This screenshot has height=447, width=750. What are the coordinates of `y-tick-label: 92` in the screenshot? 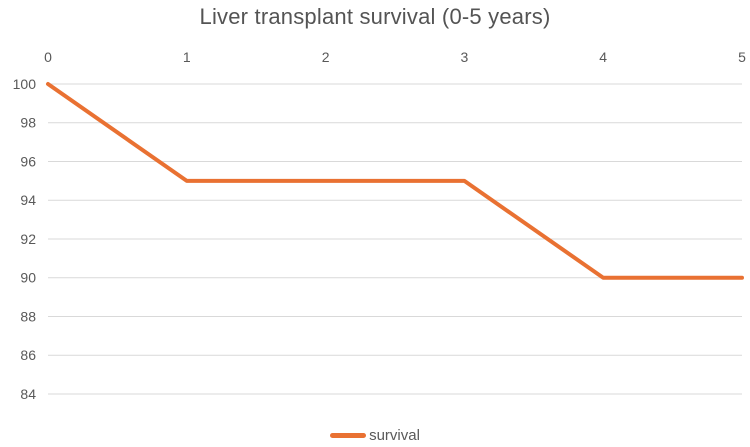 It's located at (28, 239).